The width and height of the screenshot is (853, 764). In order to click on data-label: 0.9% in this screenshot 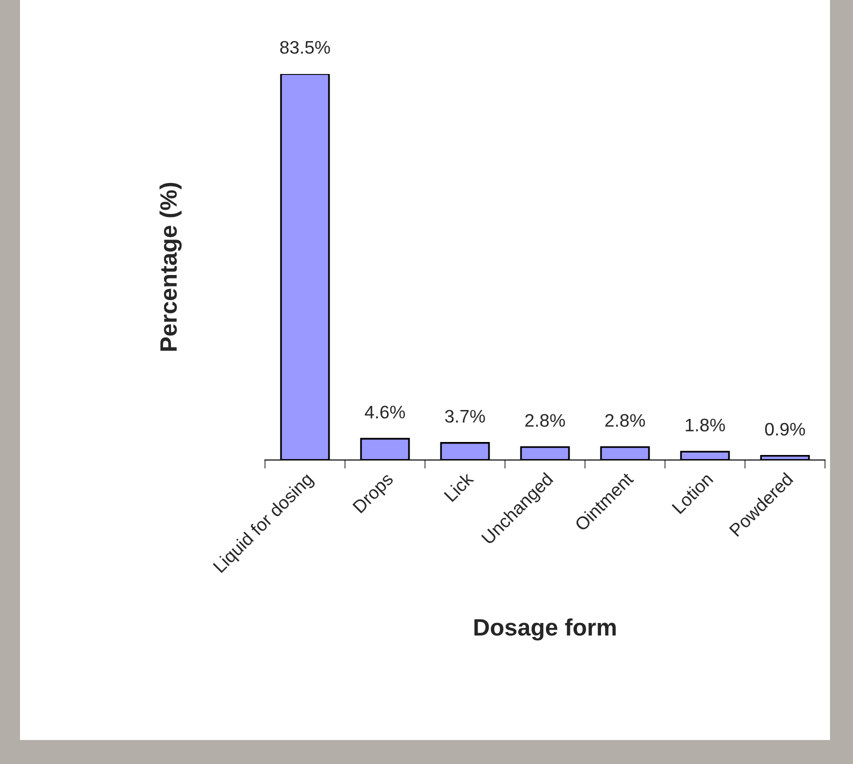, I will do `click(785, 429)`.